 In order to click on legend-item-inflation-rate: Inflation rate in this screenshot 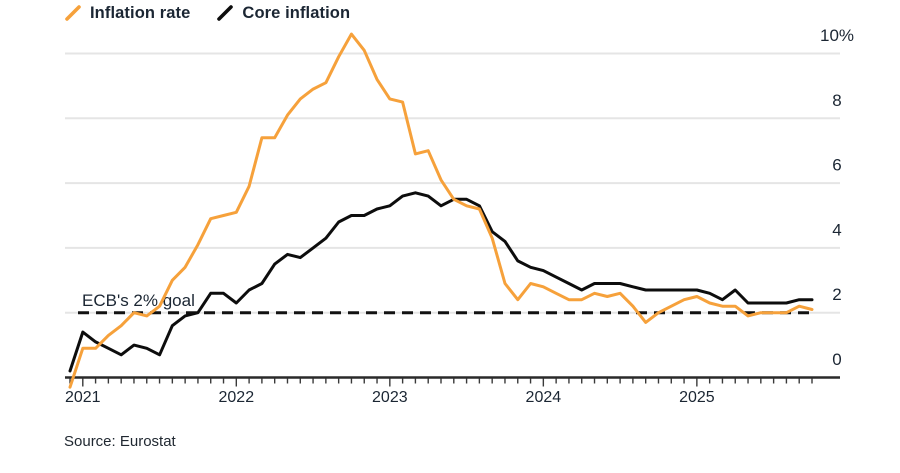, I will do `click(127, 13)`.